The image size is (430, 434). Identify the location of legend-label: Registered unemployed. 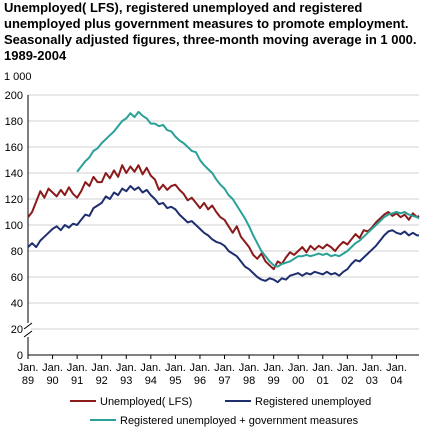
(313, 402).